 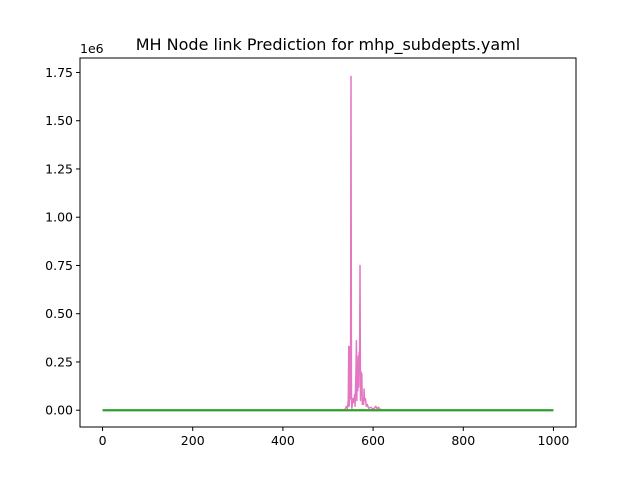 What do you see at coordinates (59, 120) in the screenshot?
I see `y-tick-label: 1.50` at bounding box center [59, 120].